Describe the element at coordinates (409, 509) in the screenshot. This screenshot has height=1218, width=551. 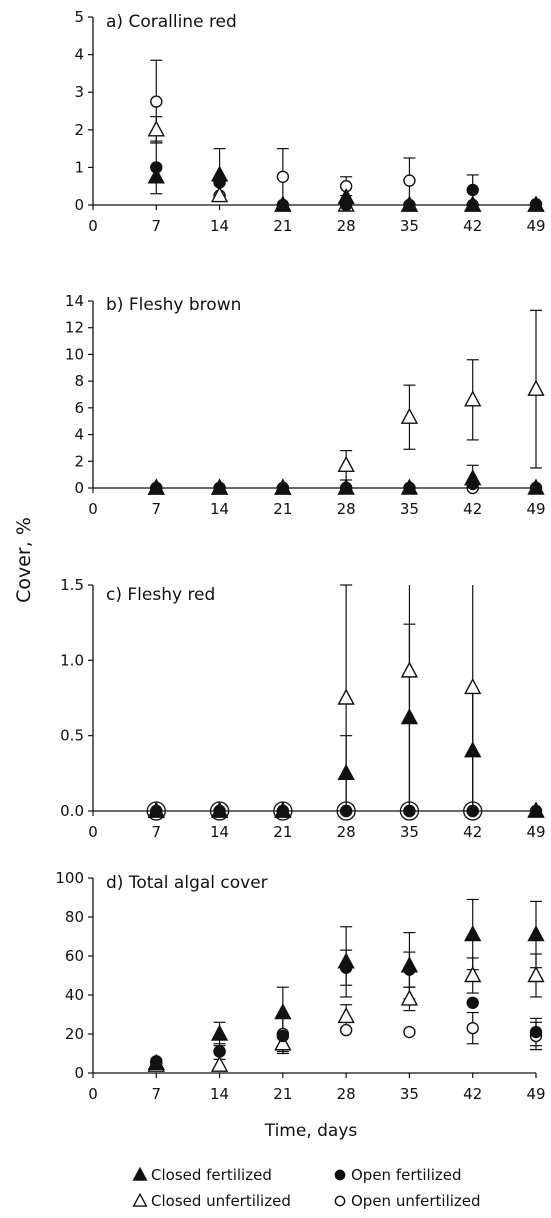
I see `x-tick-label: 35` at that location.